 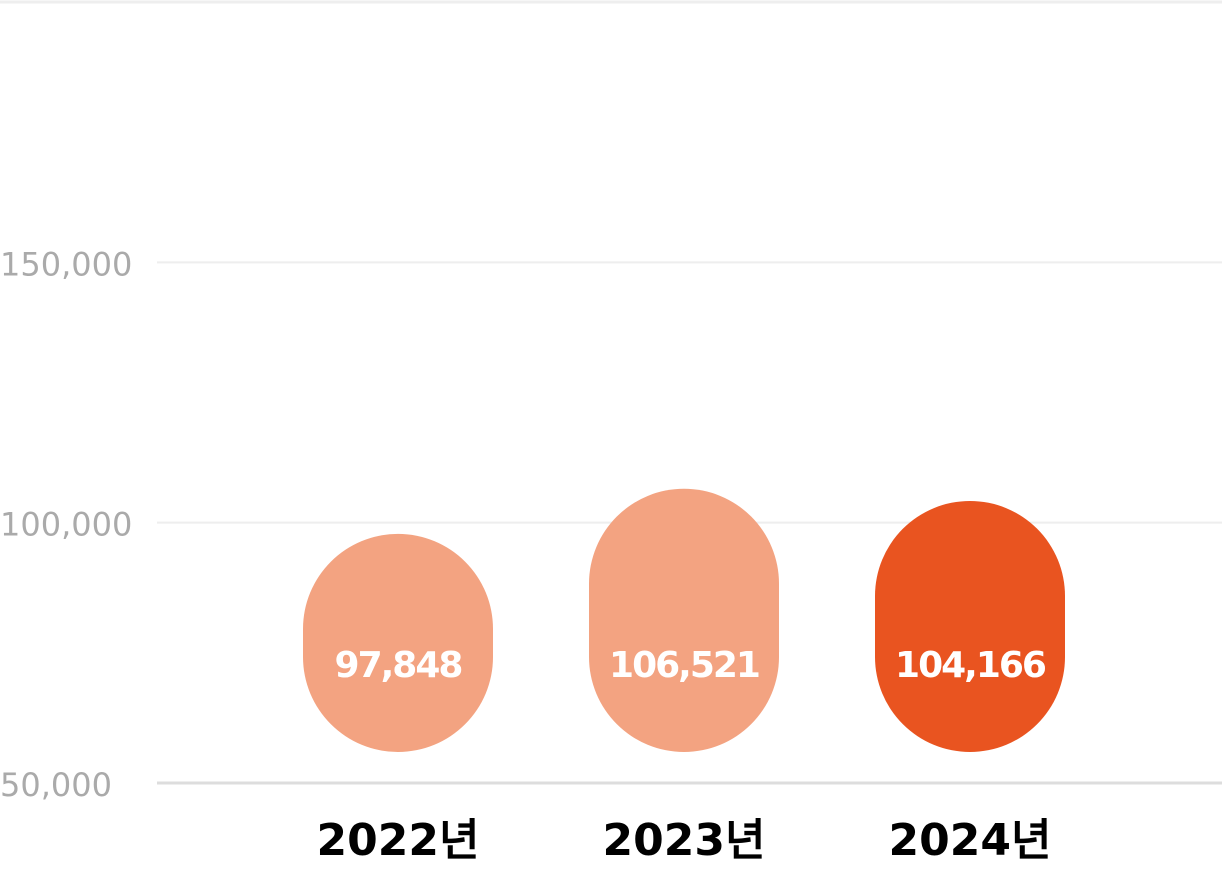 I want to click on value-label: 97,848, so click(x=398, y=665).